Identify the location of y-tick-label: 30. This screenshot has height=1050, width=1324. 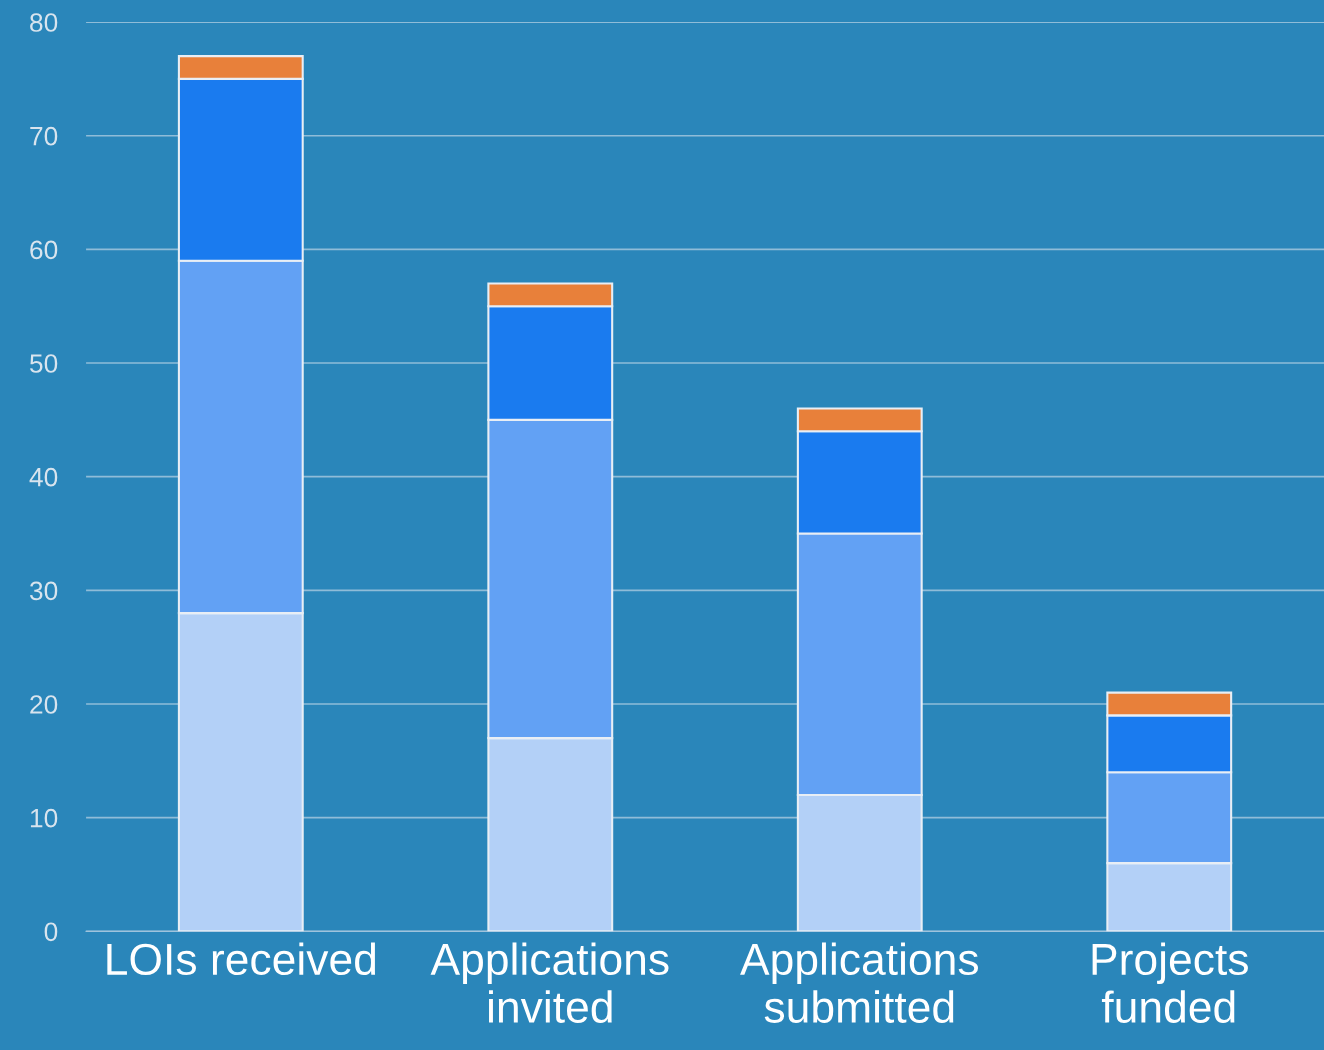
(43, 591).